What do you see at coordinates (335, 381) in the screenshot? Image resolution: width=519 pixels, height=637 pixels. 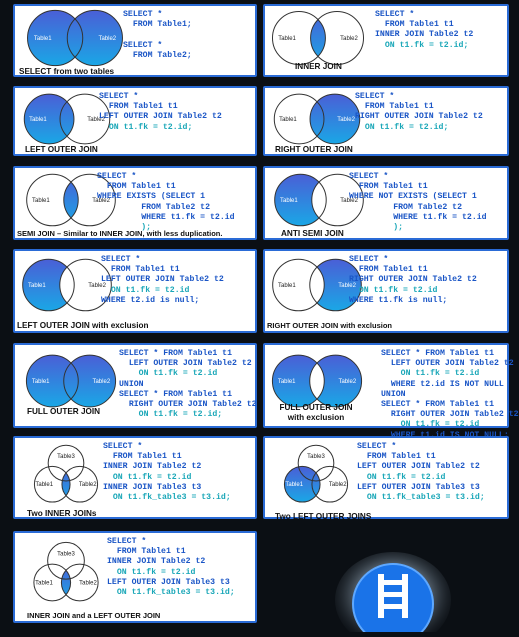 I see `right-set-region` at bounding box center [335, 381].